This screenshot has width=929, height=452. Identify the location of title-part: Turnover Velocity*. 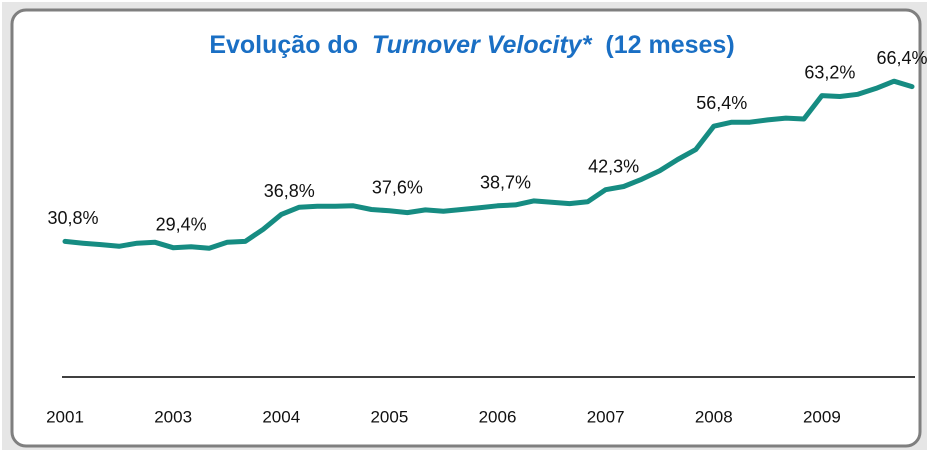
(482, 45).